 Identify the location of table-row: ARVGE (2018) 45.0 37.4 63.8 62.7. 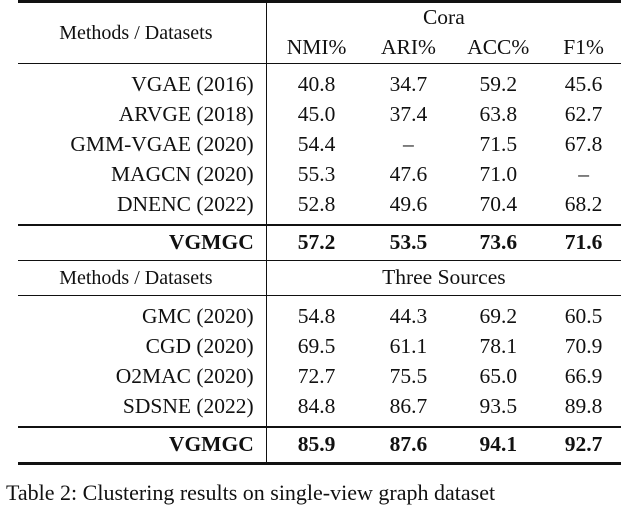
(319, 115).